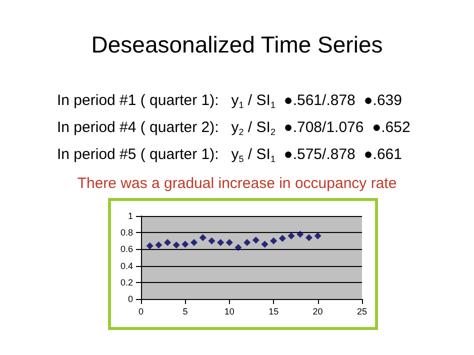 The image size is (474, 355). What do you see at coordinates (126, 265) in the screenshot?
I see `y-tick-label: 0.4` at bounding box center [126, 265].